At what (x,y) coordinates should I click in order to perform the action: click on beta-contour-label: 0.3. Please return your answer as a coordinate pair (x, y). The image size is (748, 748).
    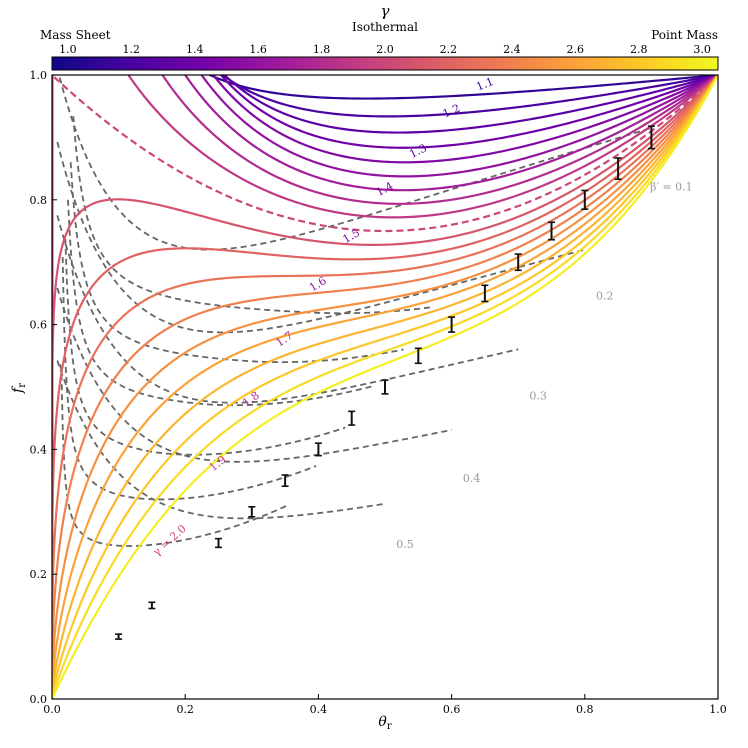
    Looking at the image, I should click on (538, 395).